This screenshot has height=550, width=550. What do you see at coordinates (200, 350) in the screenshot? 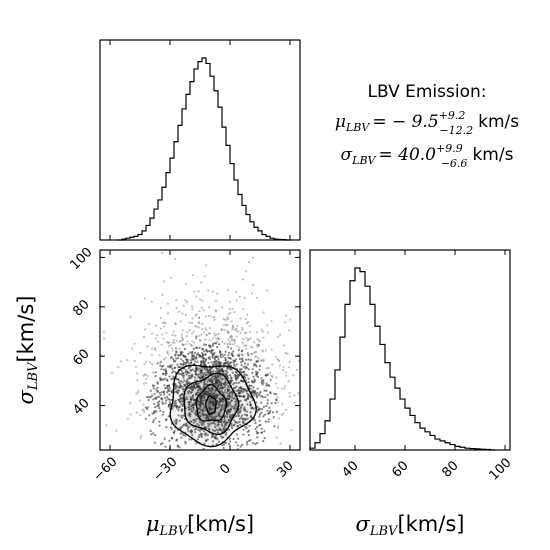
I see `panel-joint-frame` at bounding box center [200, 350].